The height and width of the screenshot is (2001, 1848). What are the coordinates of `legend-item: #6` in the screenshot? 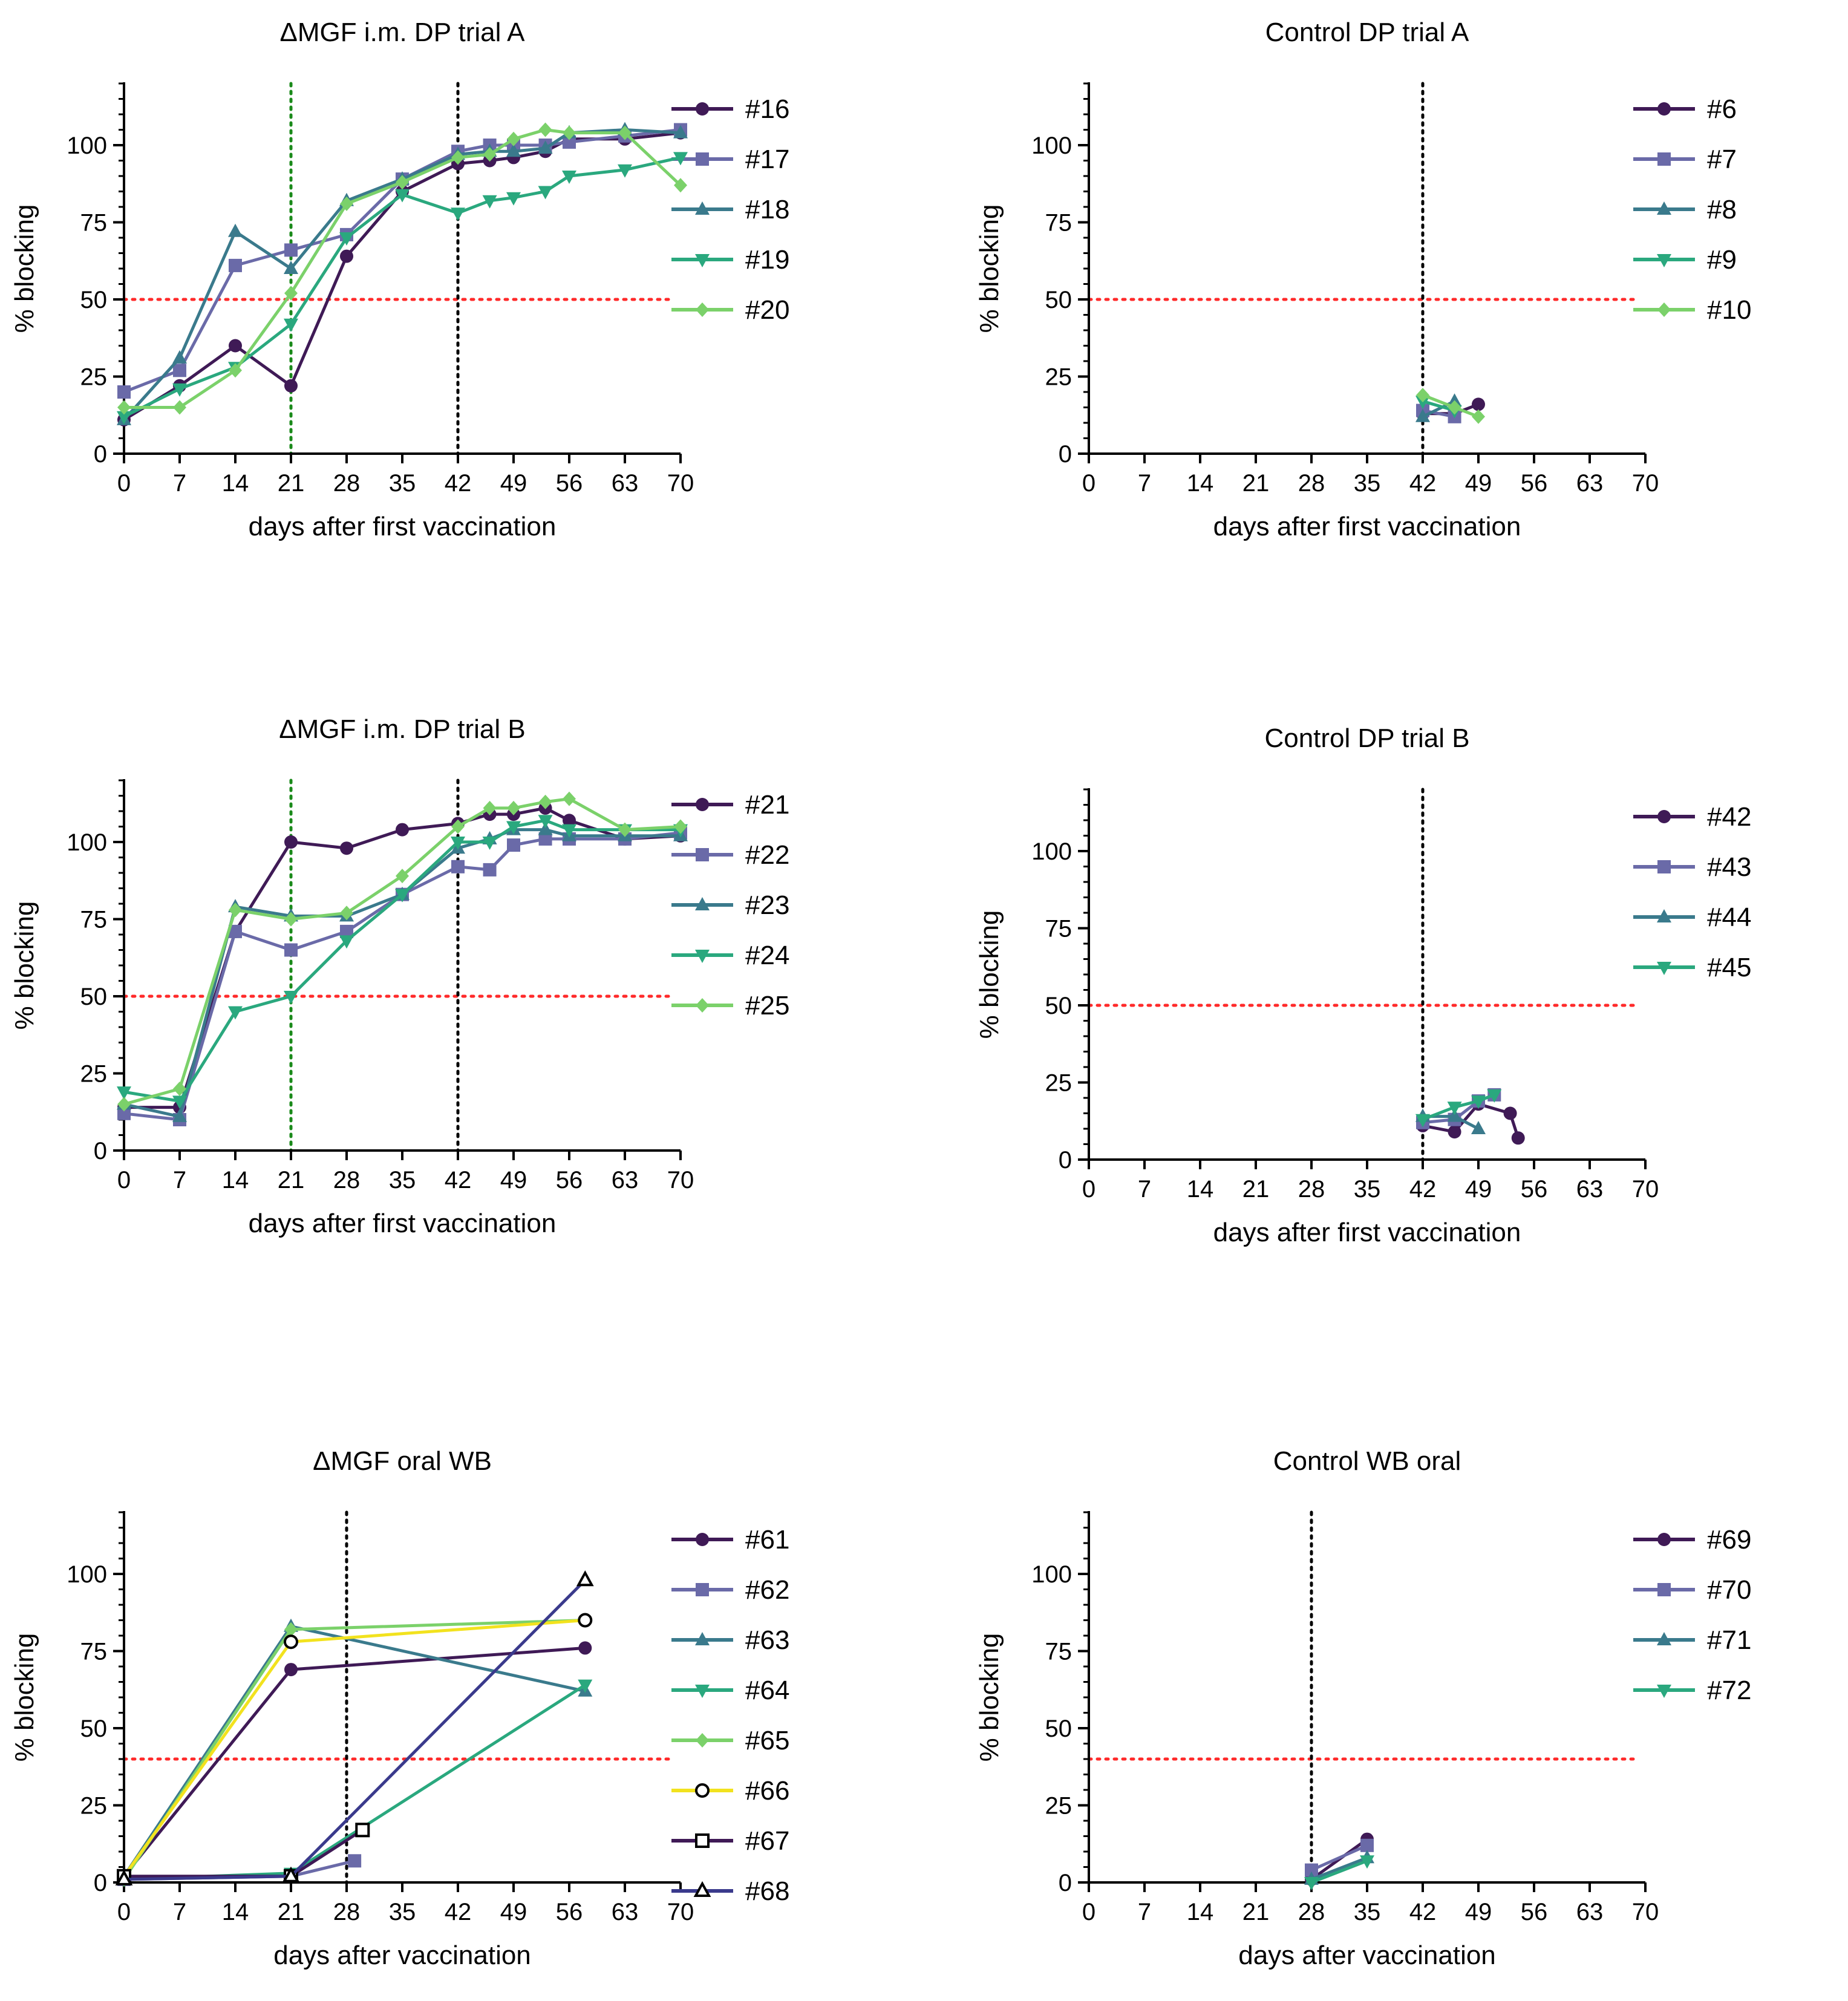 It's located at (1685, 109).